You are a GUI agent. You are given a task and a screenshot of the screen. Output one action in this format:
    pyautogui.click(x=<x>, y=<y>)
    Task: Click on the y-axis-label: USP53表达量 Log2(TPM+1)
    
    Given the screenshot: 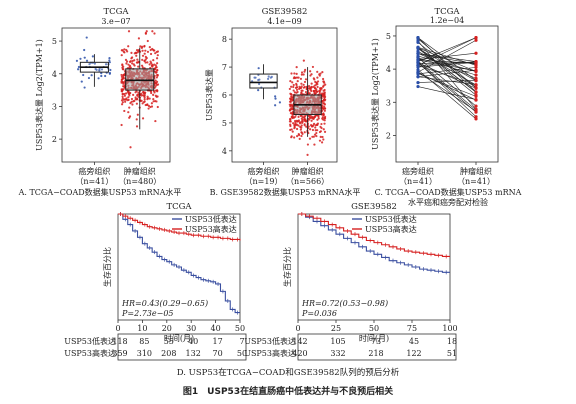 What is the action you would take?
    pyautogui.click(x=39, y=95)
    